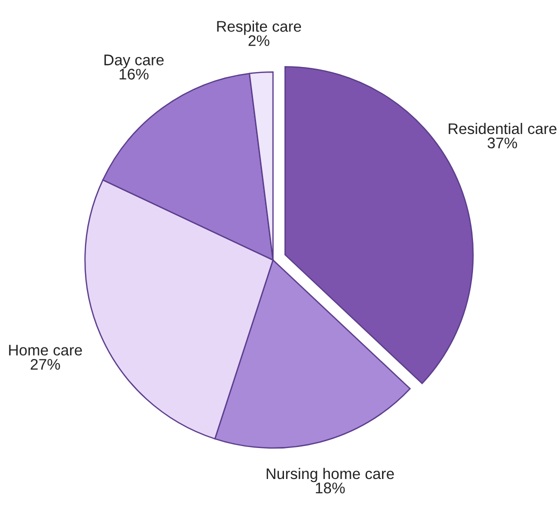 The image size is (560, 507). I want to click on slice-label: Day care, so click(134, 61).